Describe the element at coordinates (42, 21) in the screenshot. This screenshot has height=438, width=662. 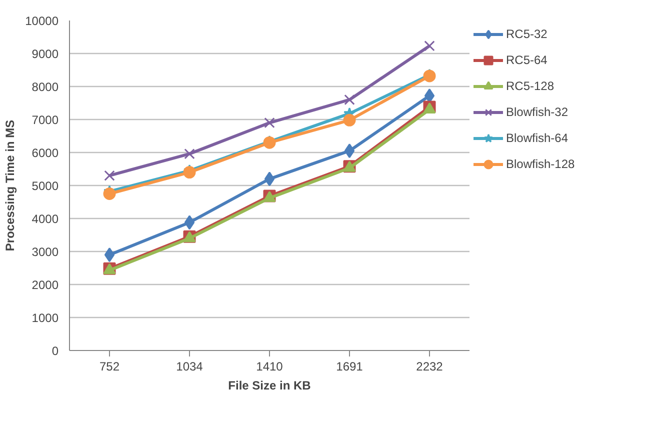
I see `y-tick-label: 10000` at that location.